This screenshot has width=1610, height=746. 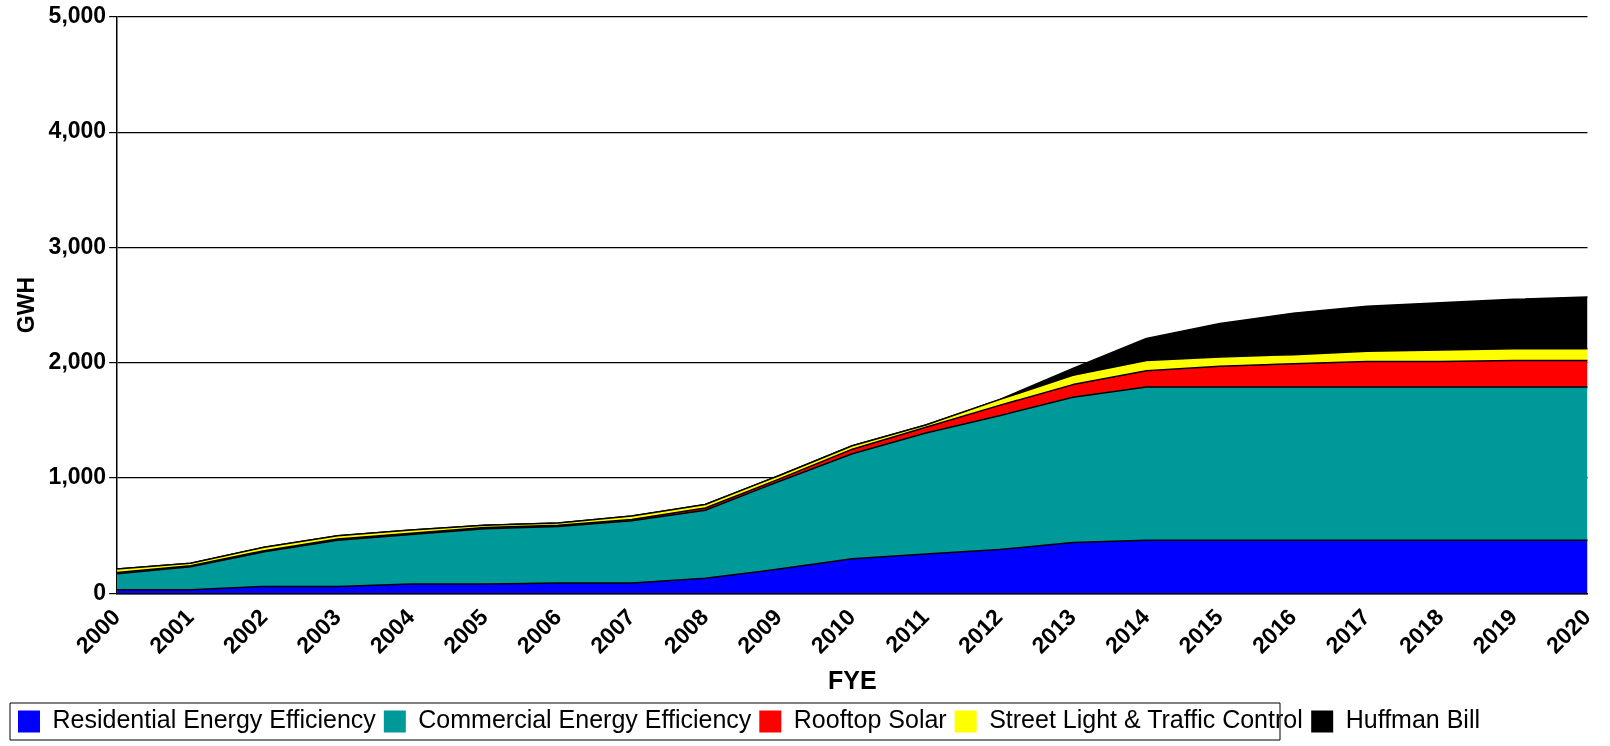 What do you see at coordinates (26, 305) in the screenshot?
I see `y-axis-title: GWH` at bounding box center [26, 305].